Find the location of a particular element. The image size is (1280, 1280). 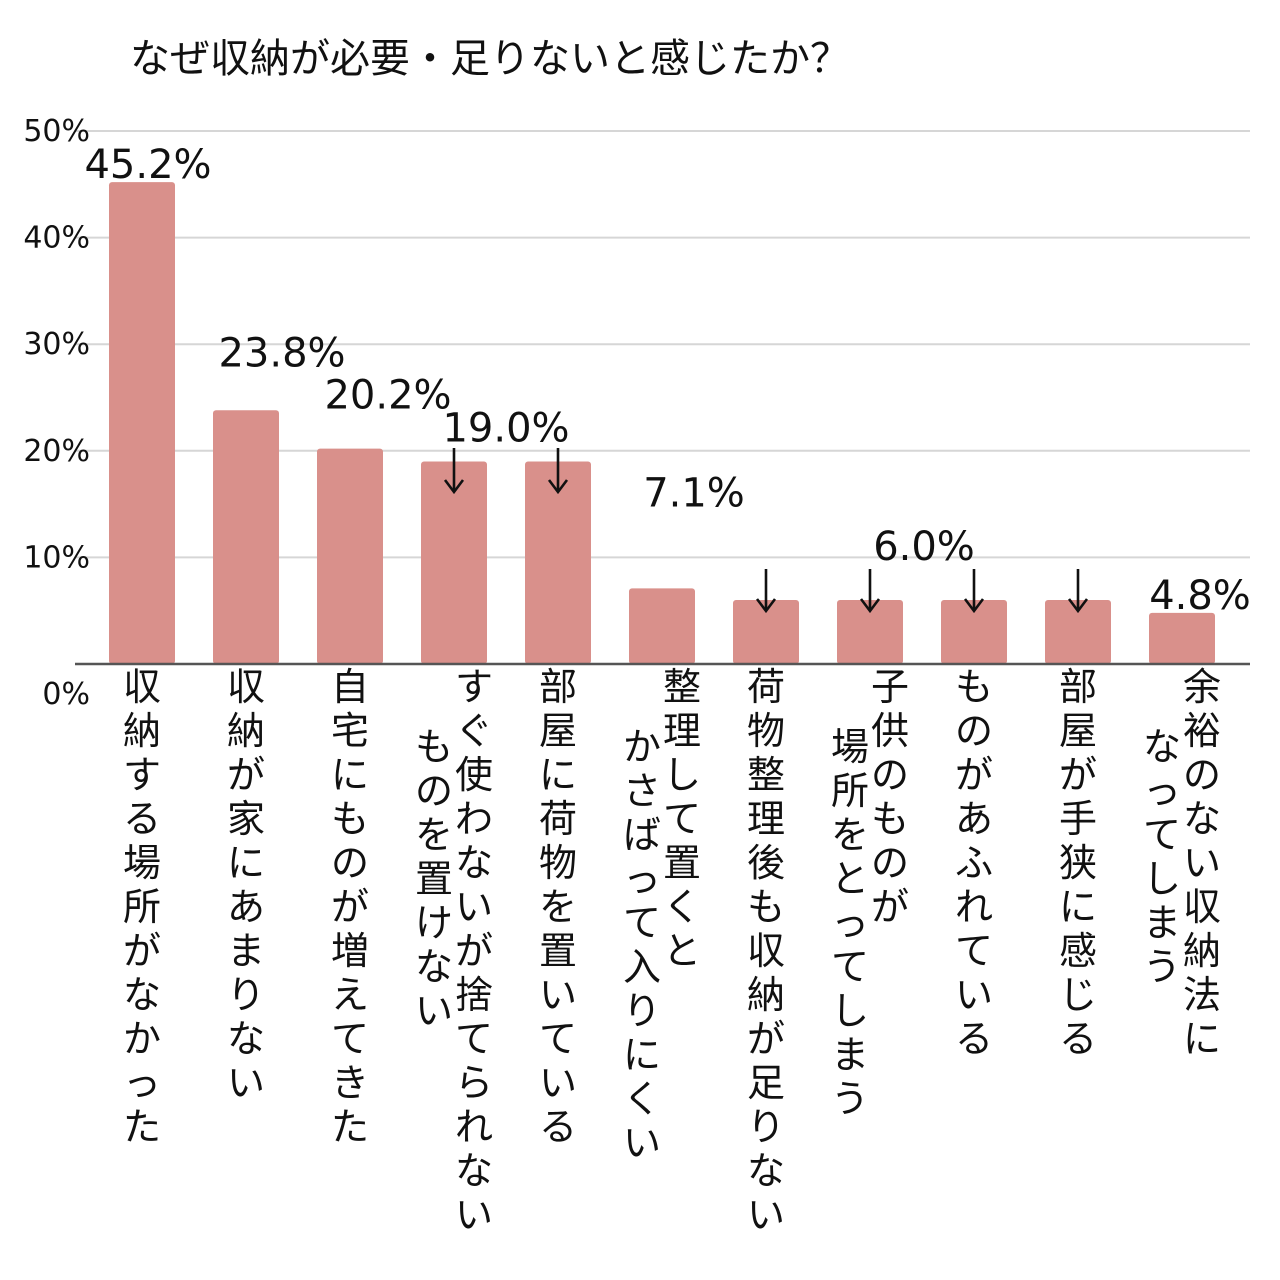

svg-text: 裕 is located at coordinates (1202, 731).